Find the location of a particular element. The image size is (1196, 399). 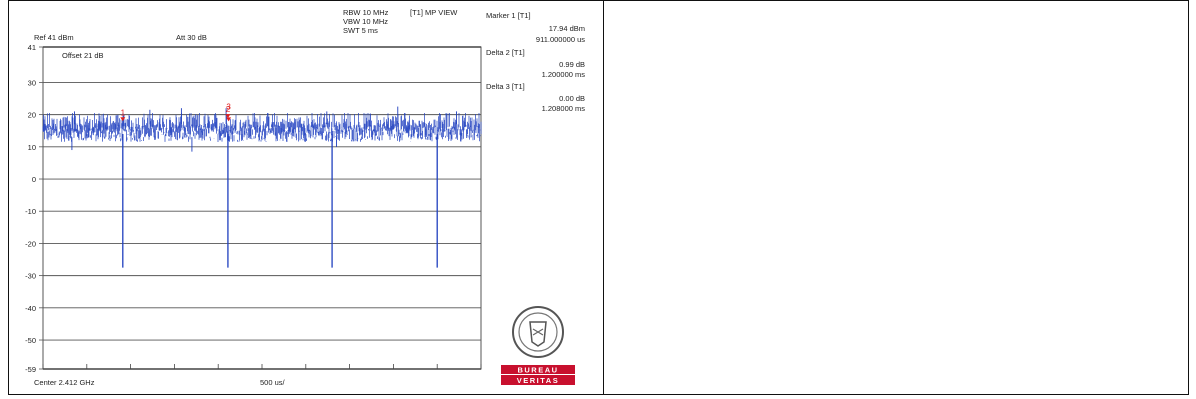

delta3-level: 0.00 dB is located at coordinates (572, 98).